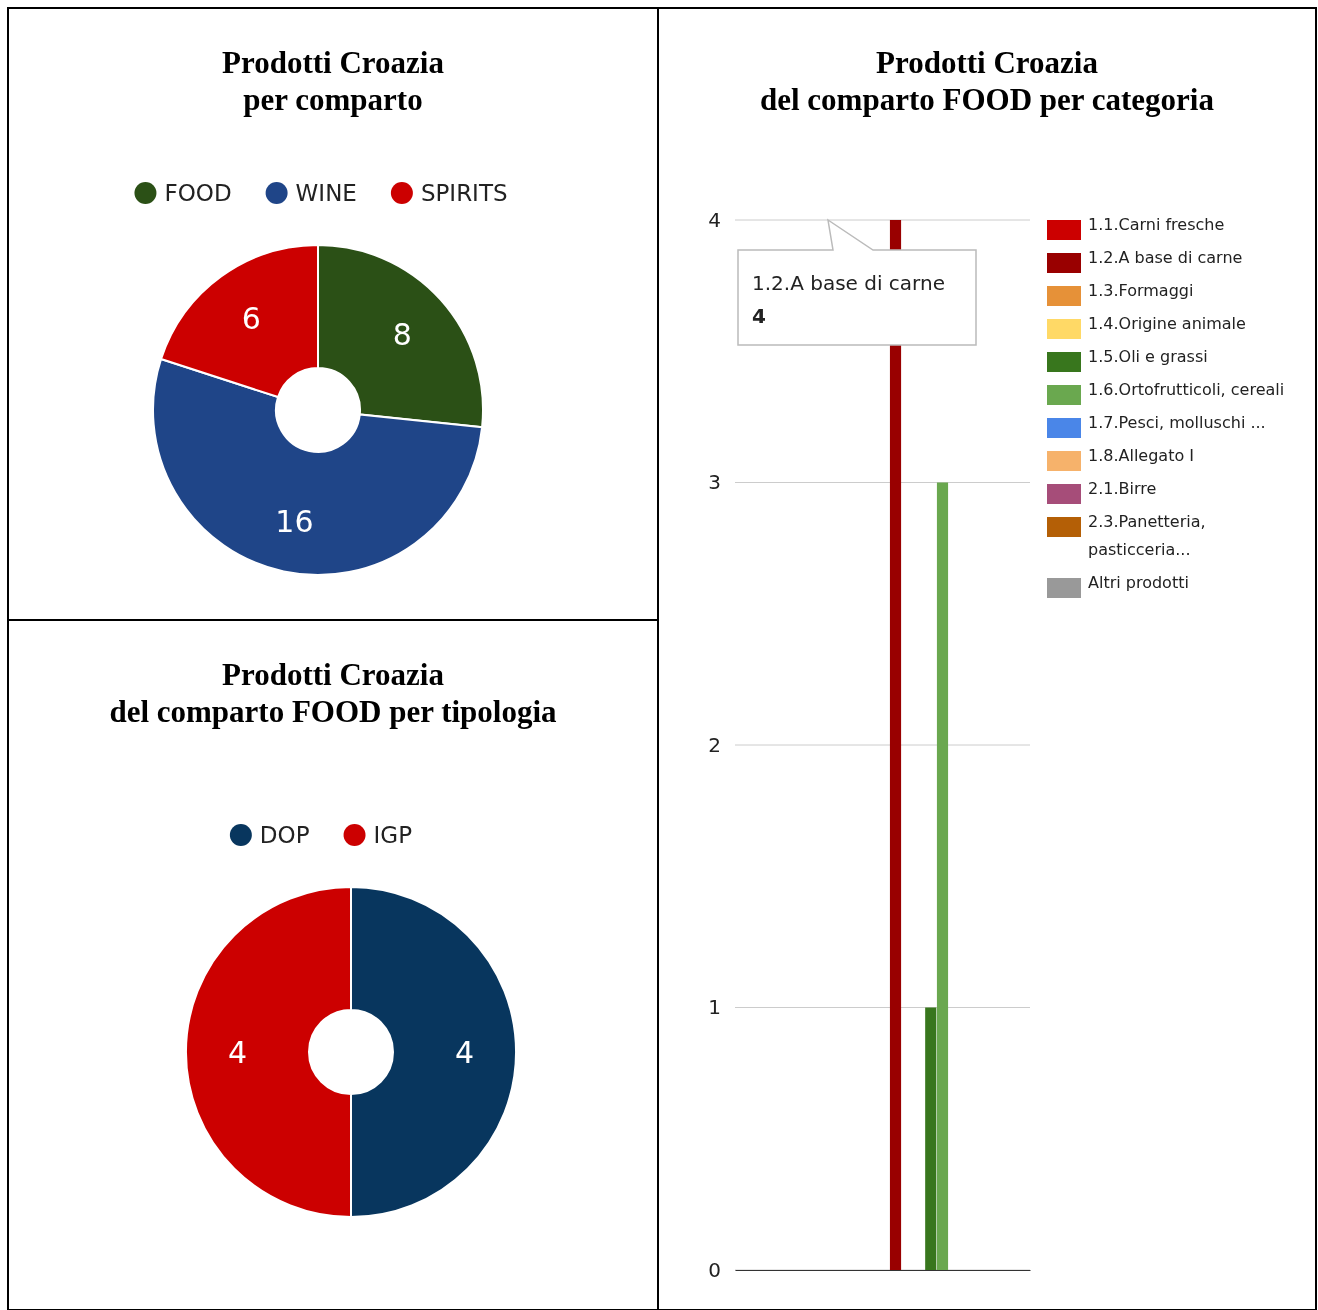  Describe the element at coordinates (393, 835) in the screenshot. I see `legend-label: IGP` at that location.